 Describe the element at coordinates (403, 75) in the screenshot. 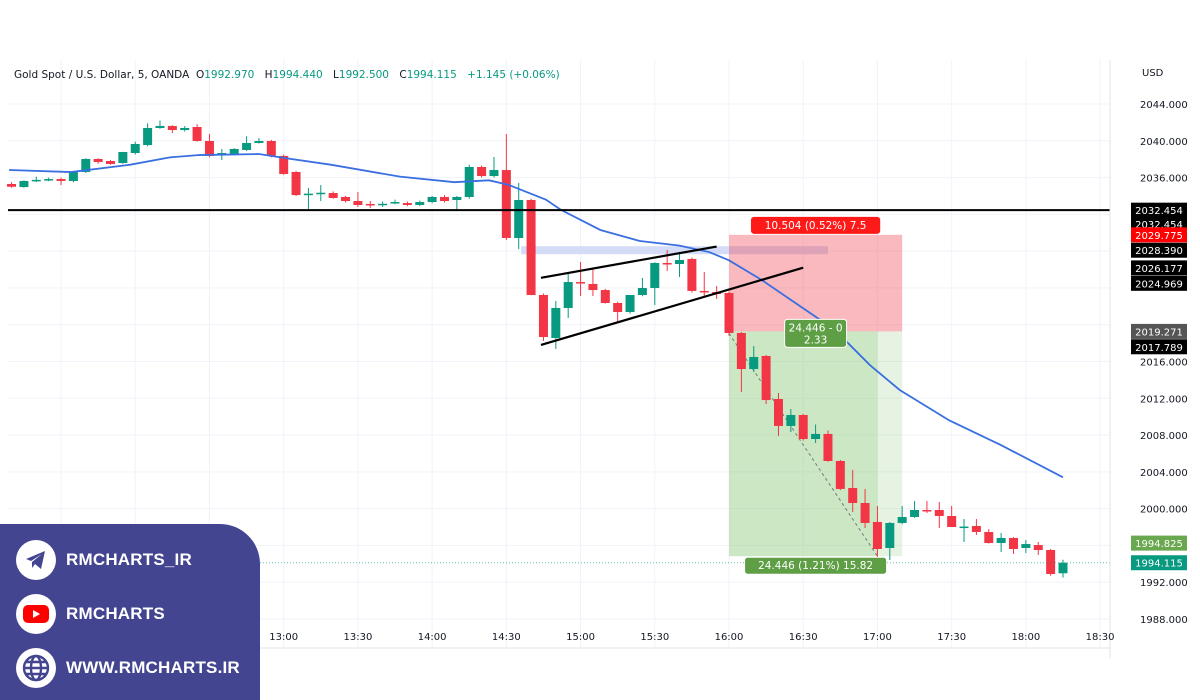

I see `close-label: C` at that location.